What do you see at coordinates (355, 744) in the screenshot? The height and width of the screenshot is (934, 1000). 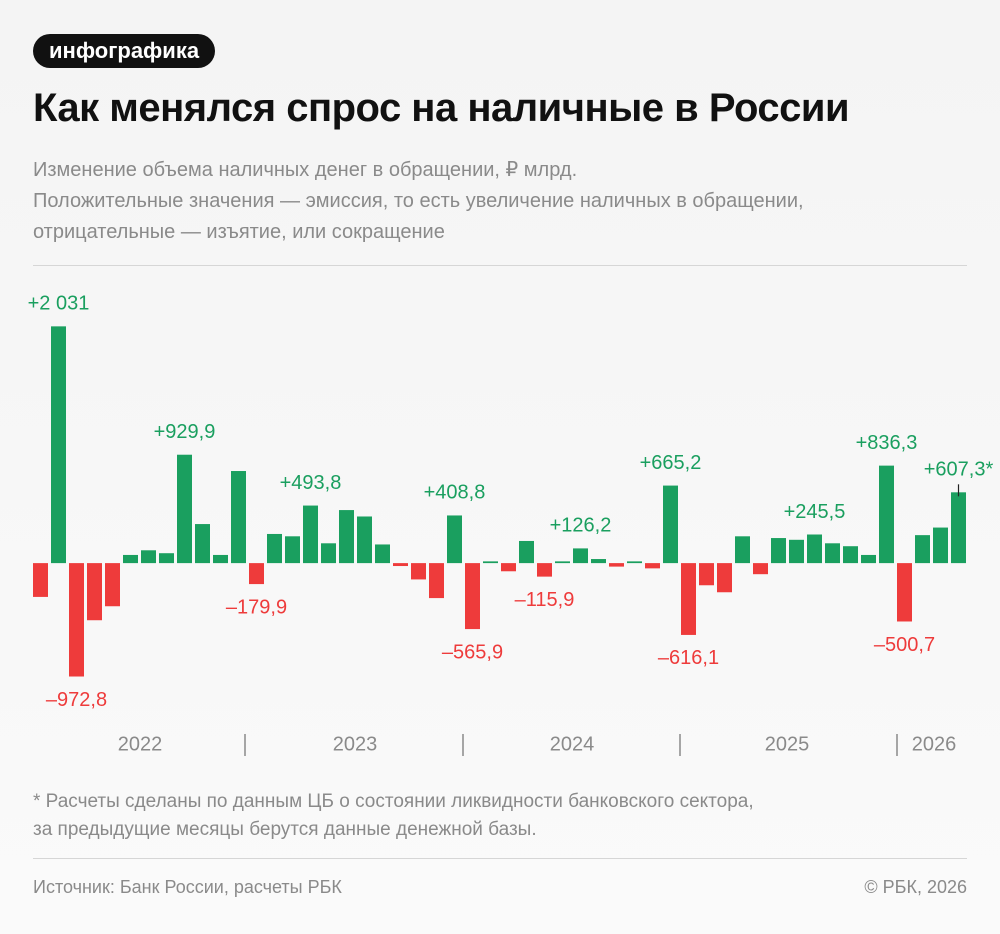 I see `year-label: 2023` at bounding box center [355, 744].